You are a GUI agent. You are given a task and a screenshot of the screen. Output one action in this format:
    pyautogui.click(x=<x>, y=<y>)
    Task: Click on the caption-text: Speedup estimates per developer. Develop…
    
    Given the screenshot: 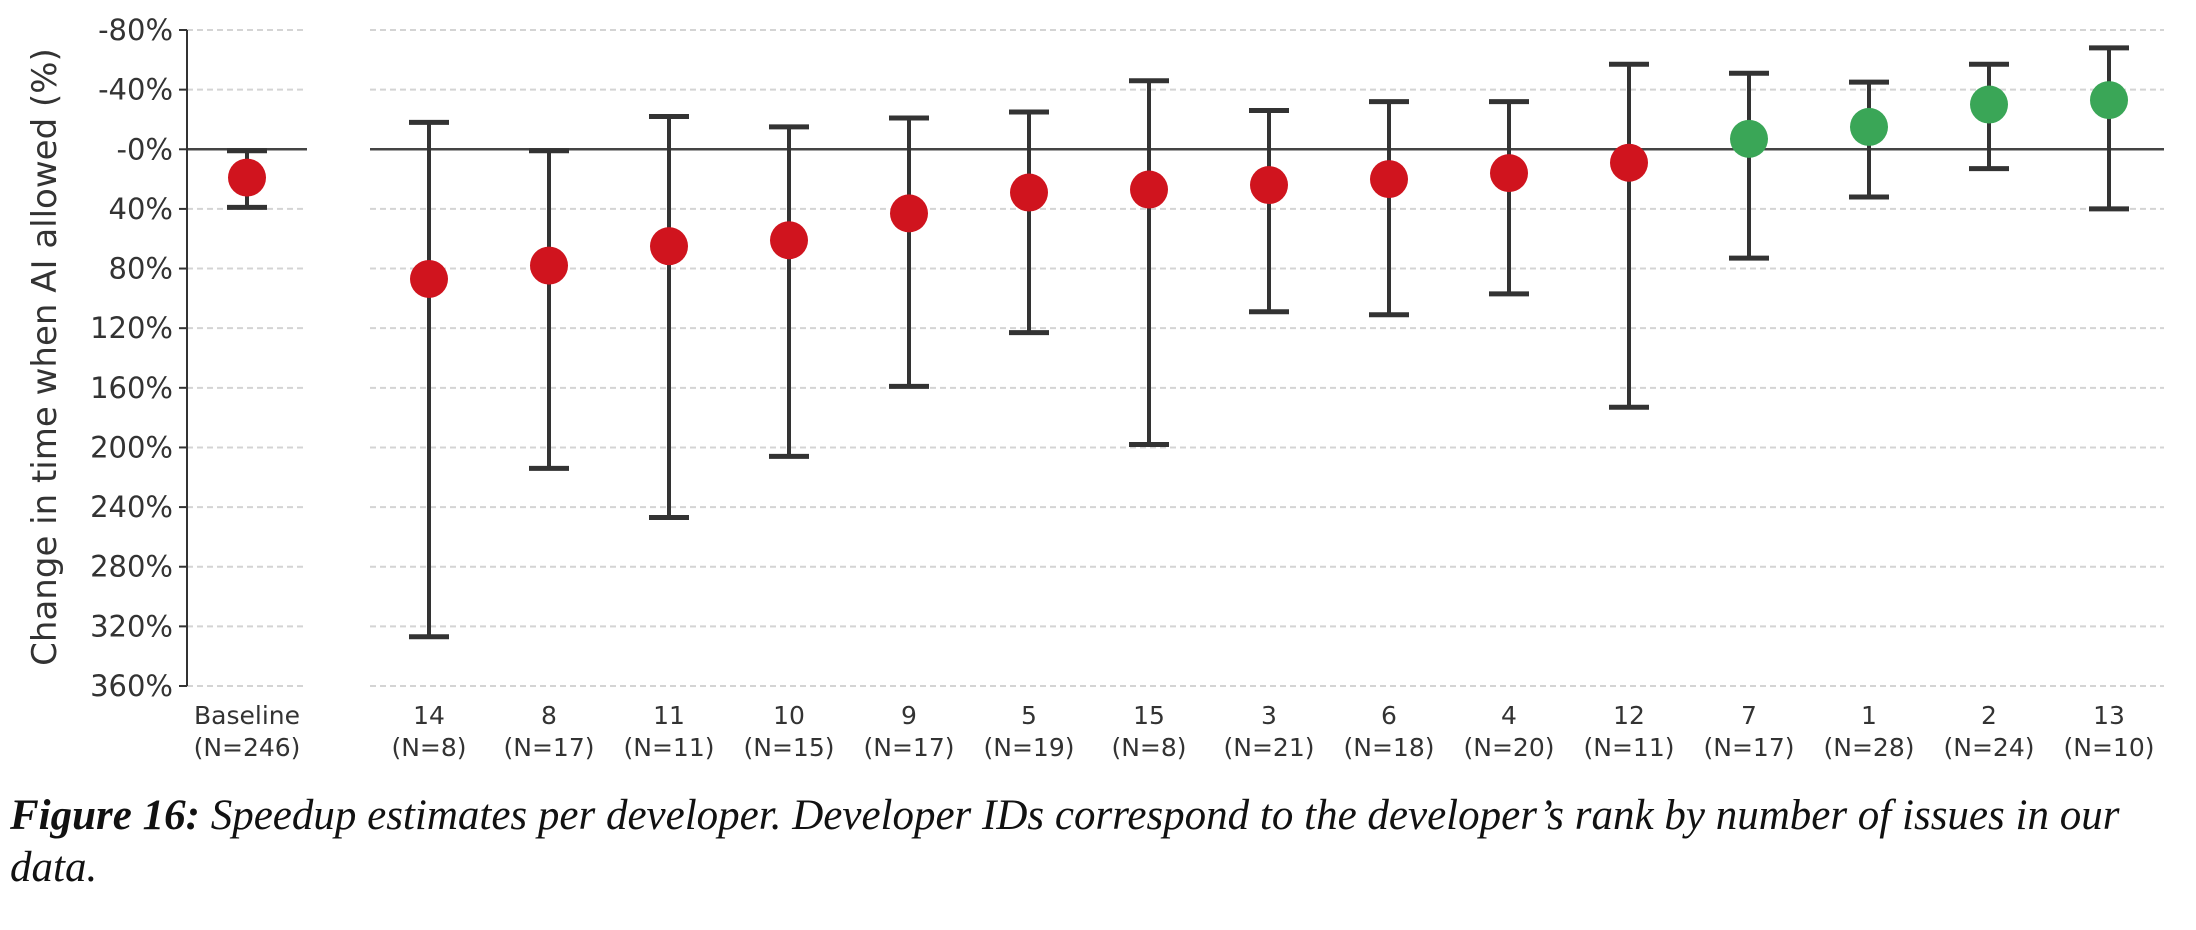 What is the action you would take?
    pyautogui.click(x=1065, y=841)
    